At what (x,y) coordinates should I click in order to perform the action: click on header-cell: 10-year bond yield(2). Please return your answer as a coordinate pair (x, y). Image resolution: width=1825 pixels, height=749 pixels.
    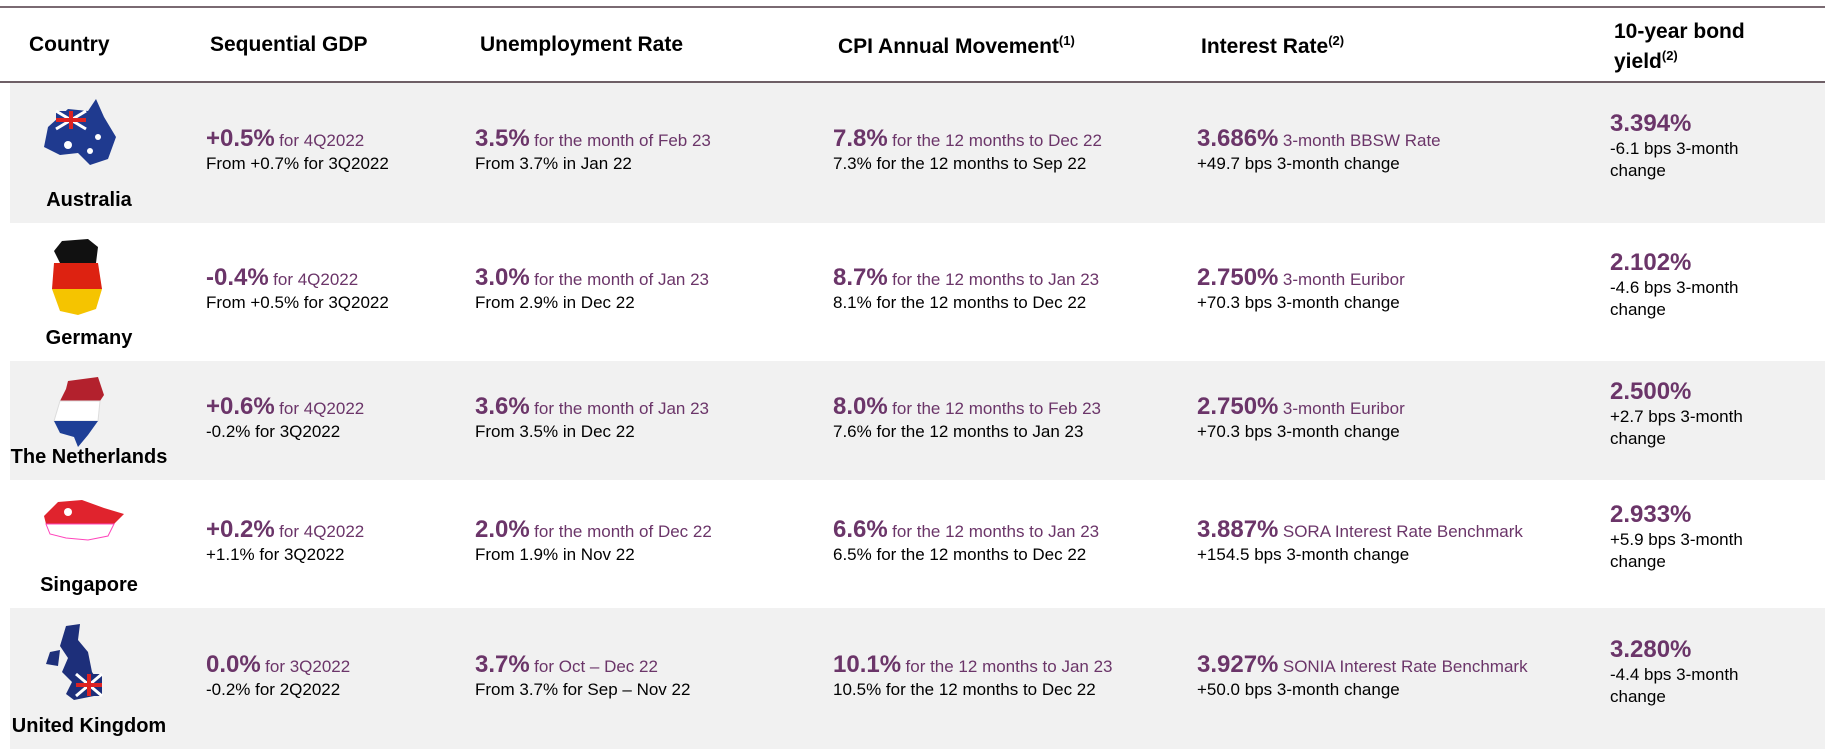
    Looking at the image, I should click on (1694, 47).